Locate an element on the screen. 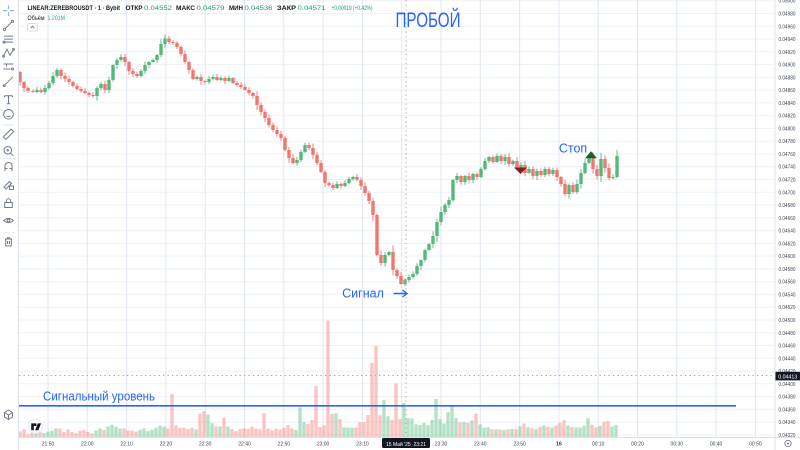  svg-text: 0.04560 is located at coordinates (787, 283).